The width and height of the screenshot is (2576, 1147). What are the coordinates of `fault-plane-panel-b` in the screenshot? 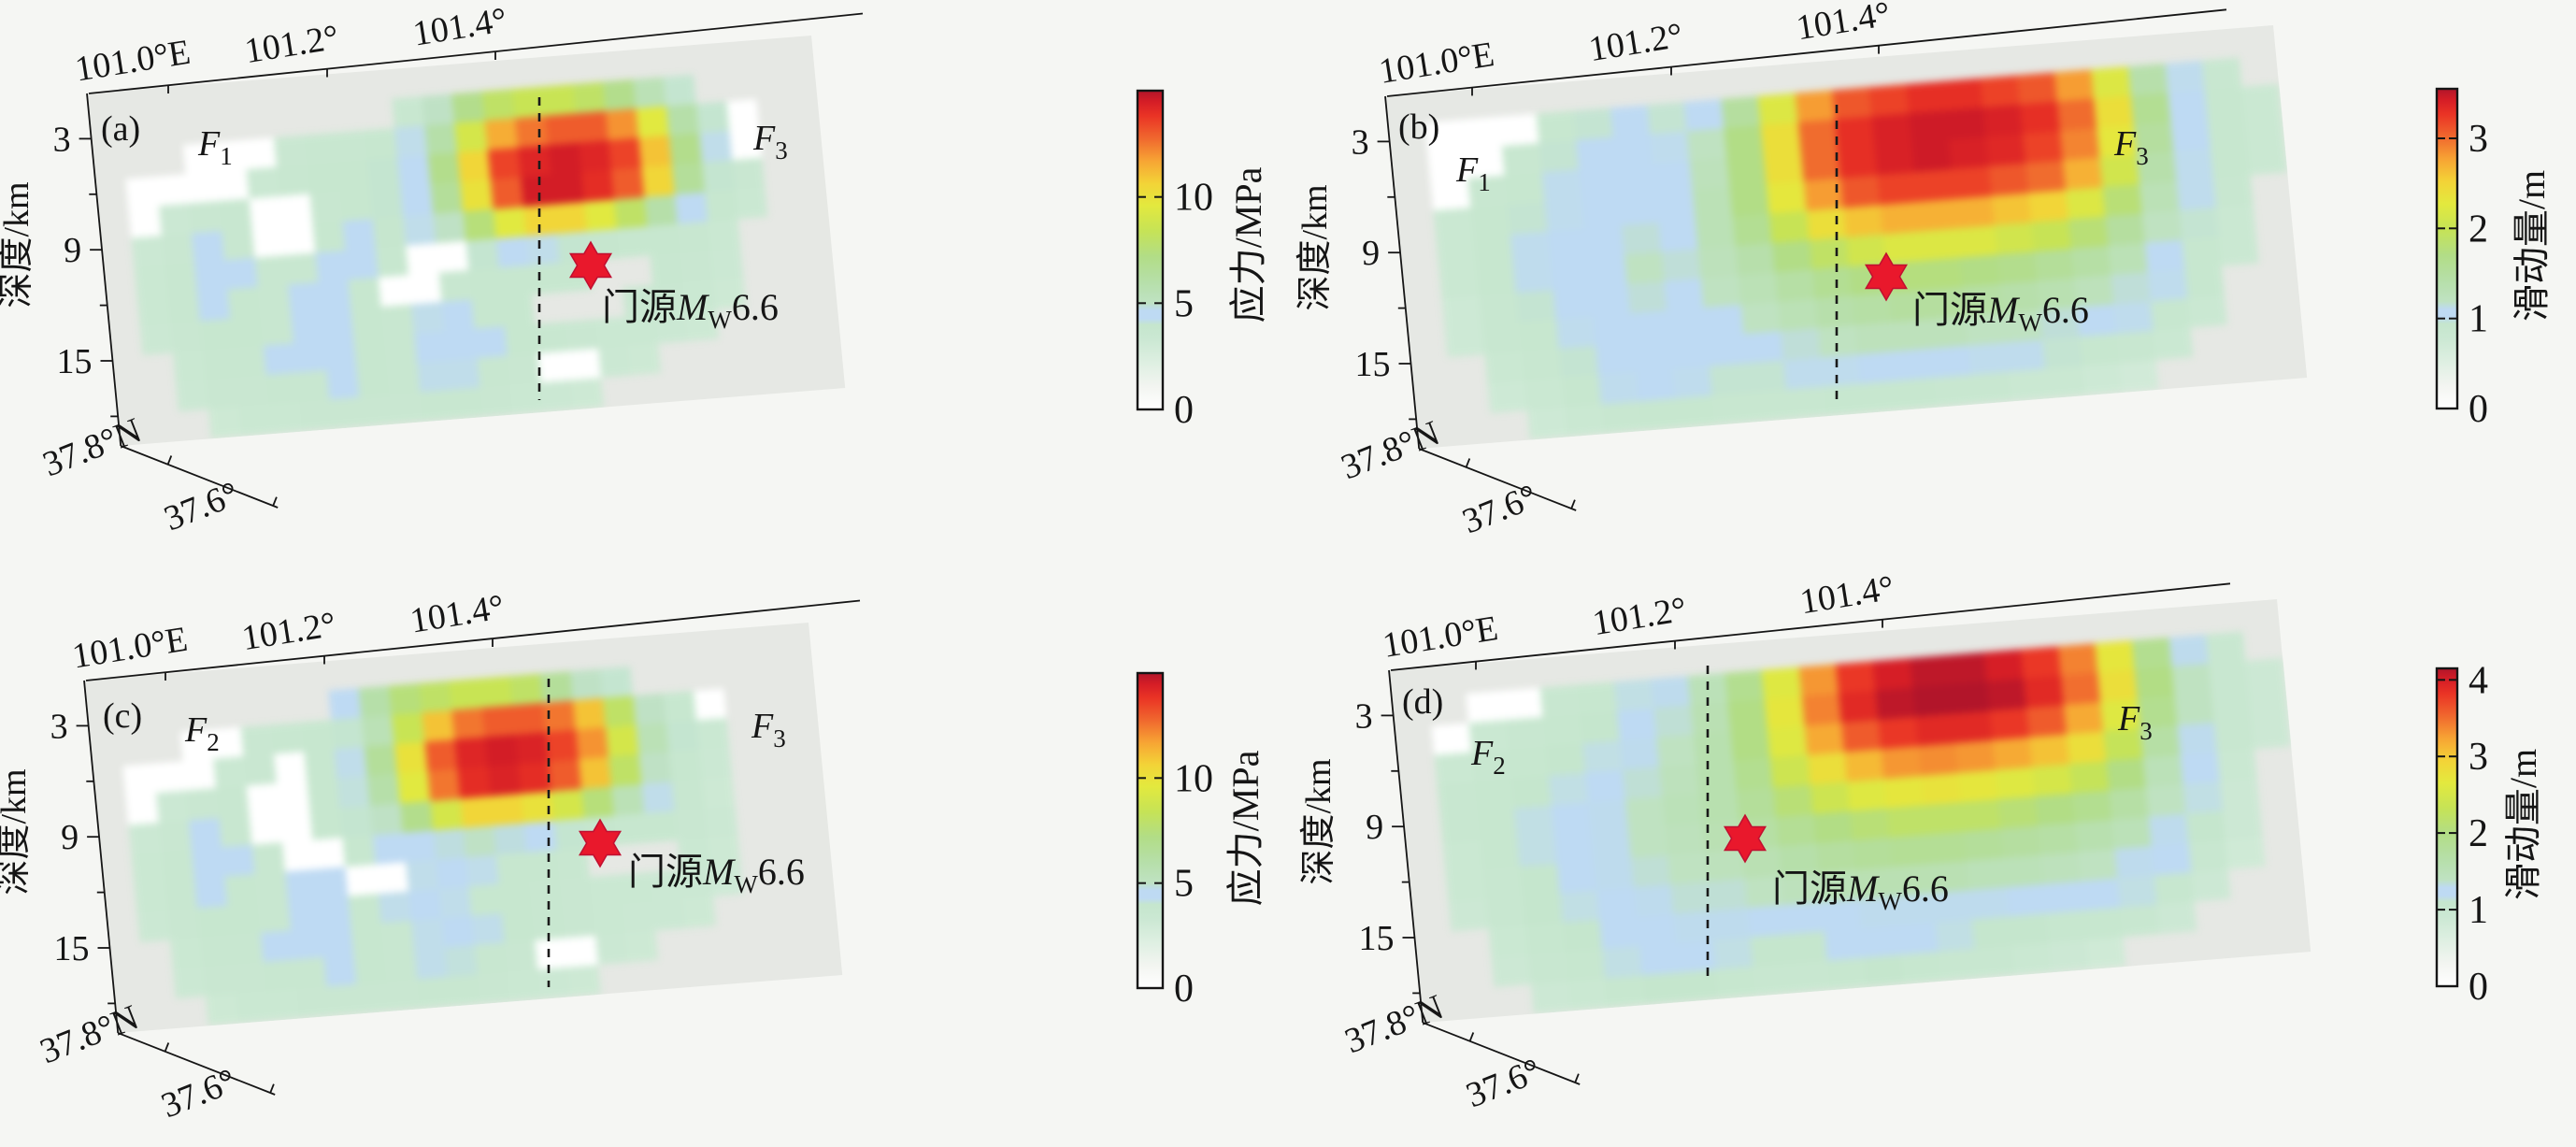 It's located at (1846, 237).